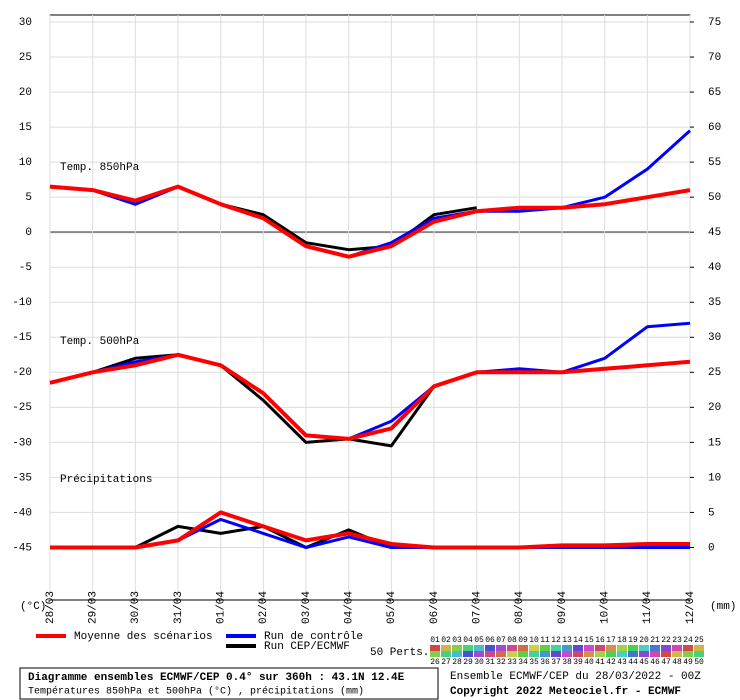  I want to click on y-tick-label: -5, so click(25, 268).